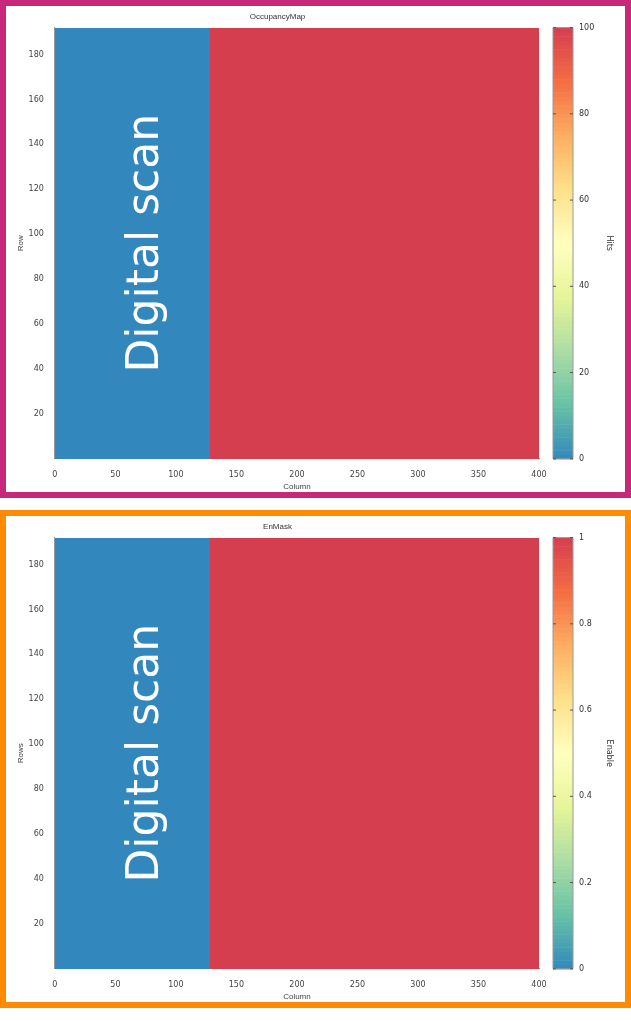 This screenshot has height=1021, width=631. I want to click on color-bar-label: 100, so click(587, 27).